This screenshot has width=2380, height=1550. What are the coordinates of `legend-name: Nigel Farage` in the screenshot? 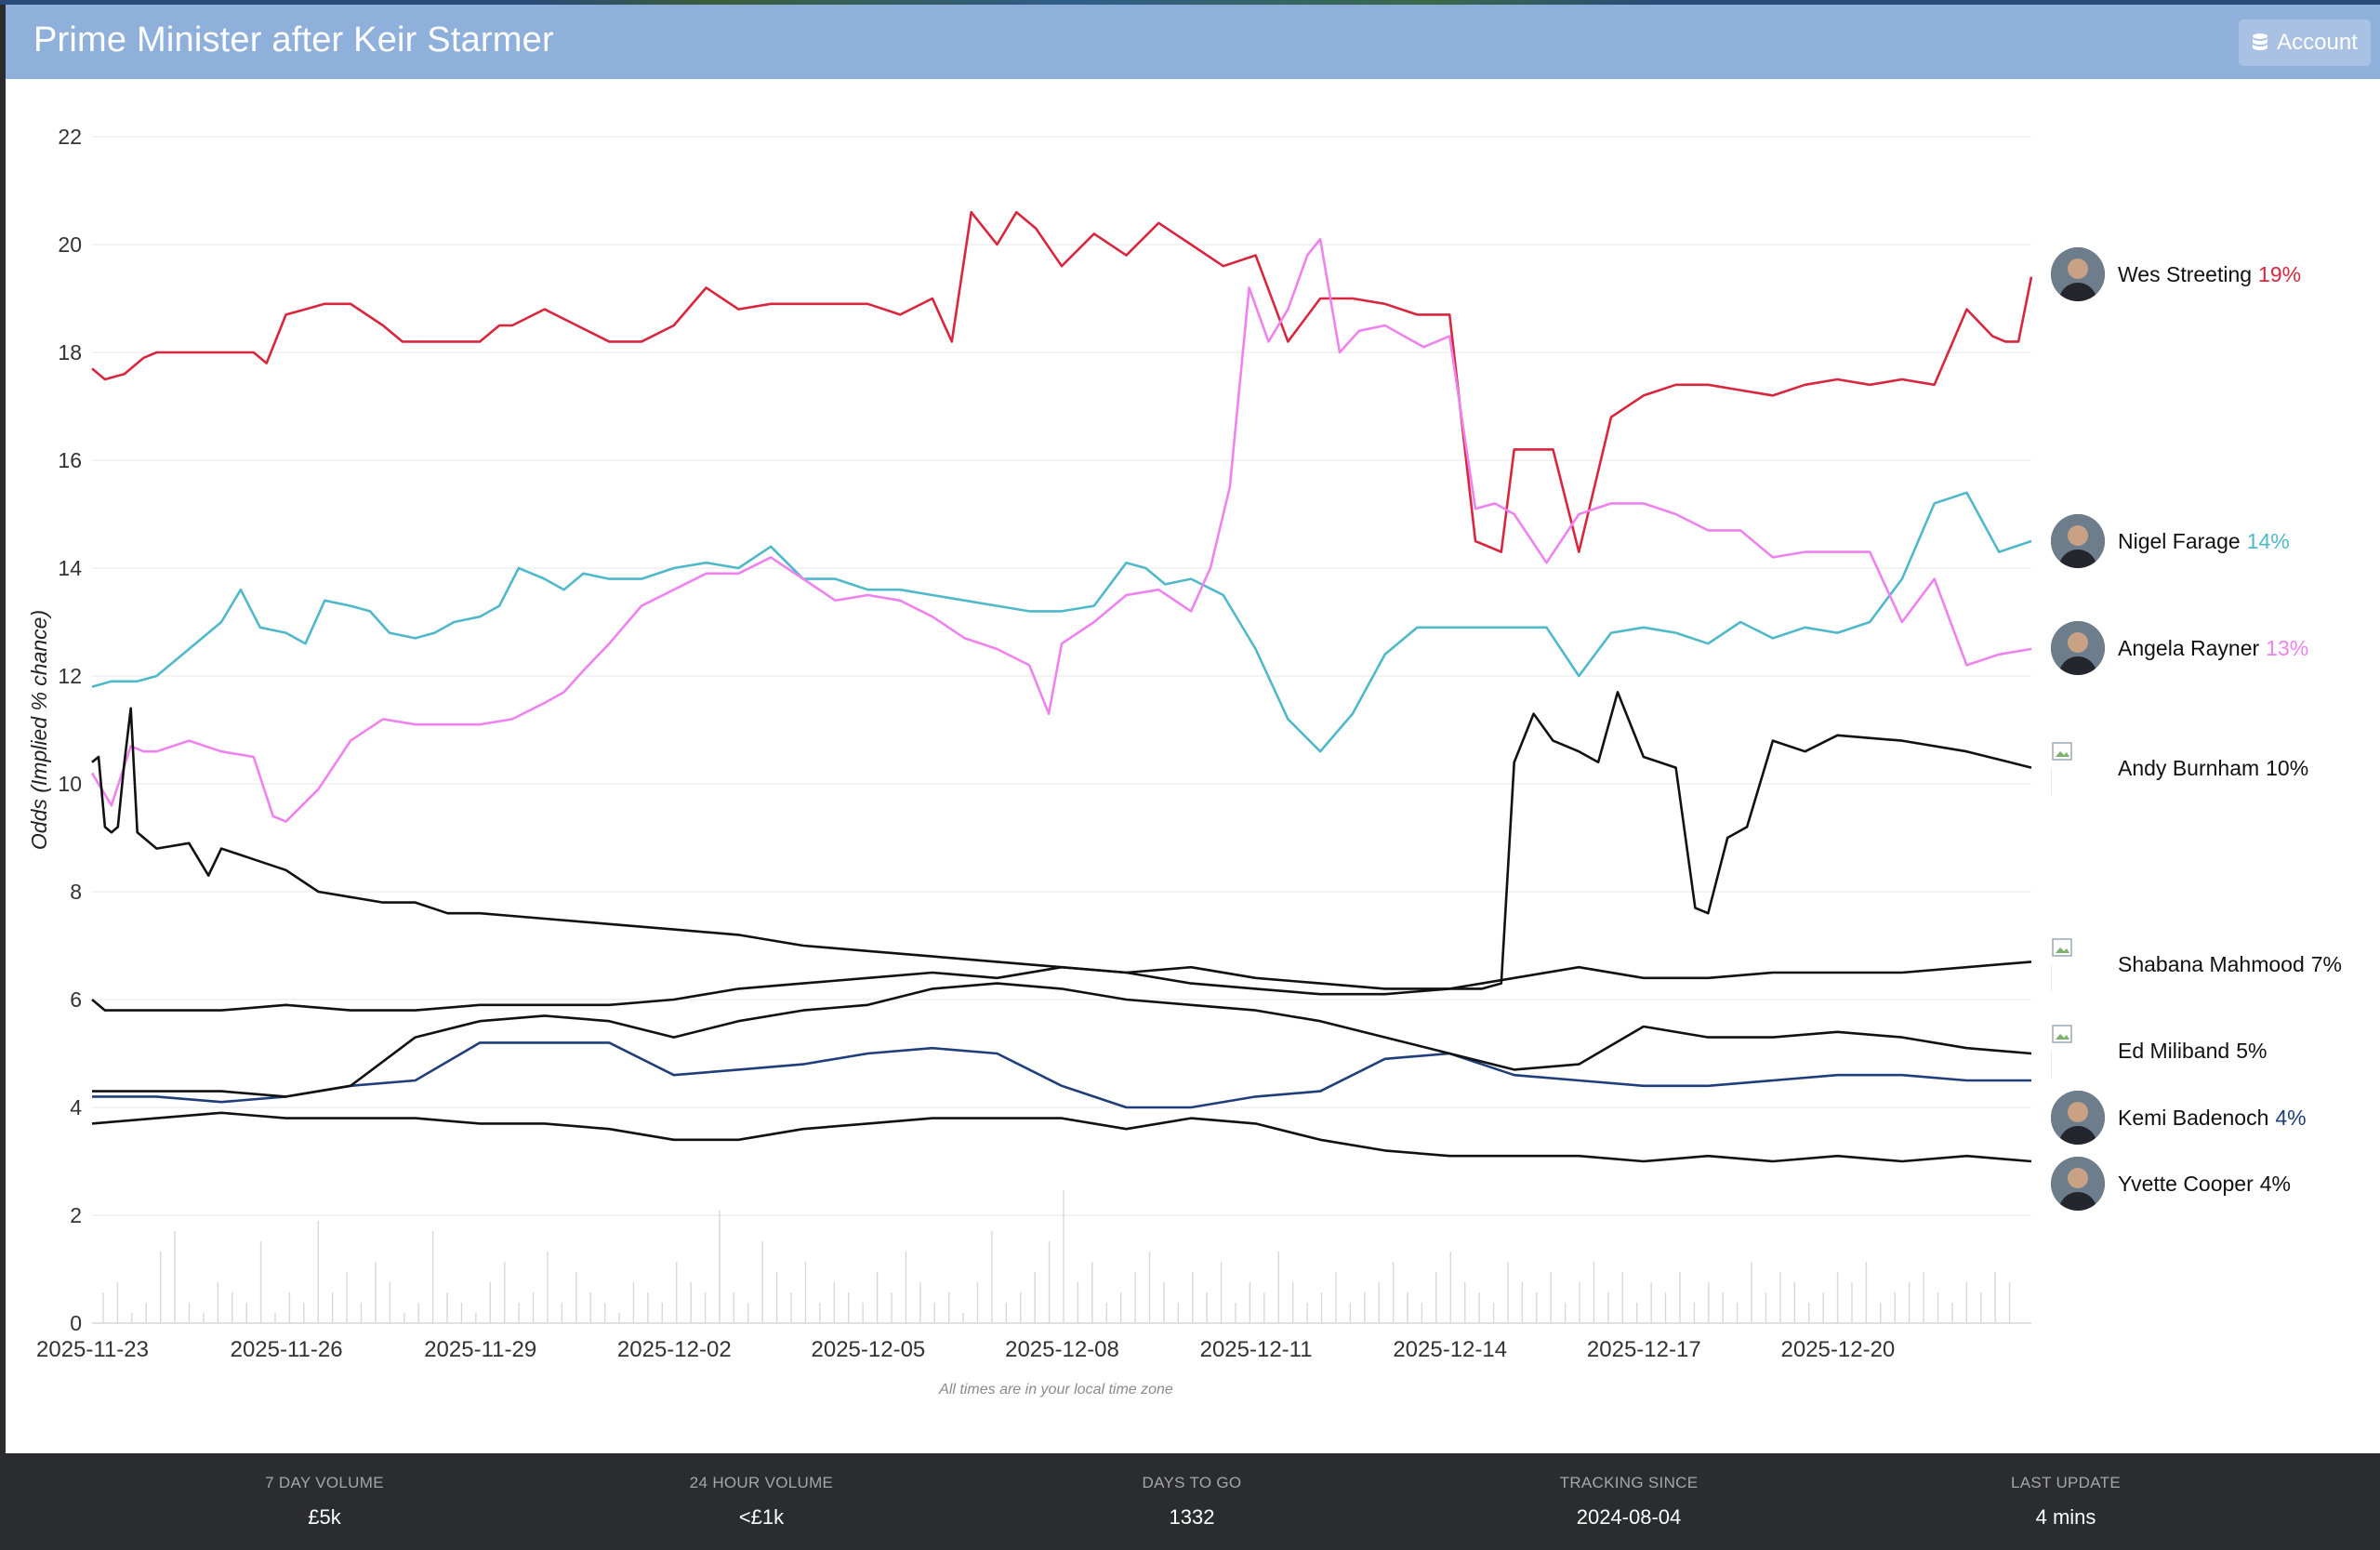 It's located at (2179, 540).